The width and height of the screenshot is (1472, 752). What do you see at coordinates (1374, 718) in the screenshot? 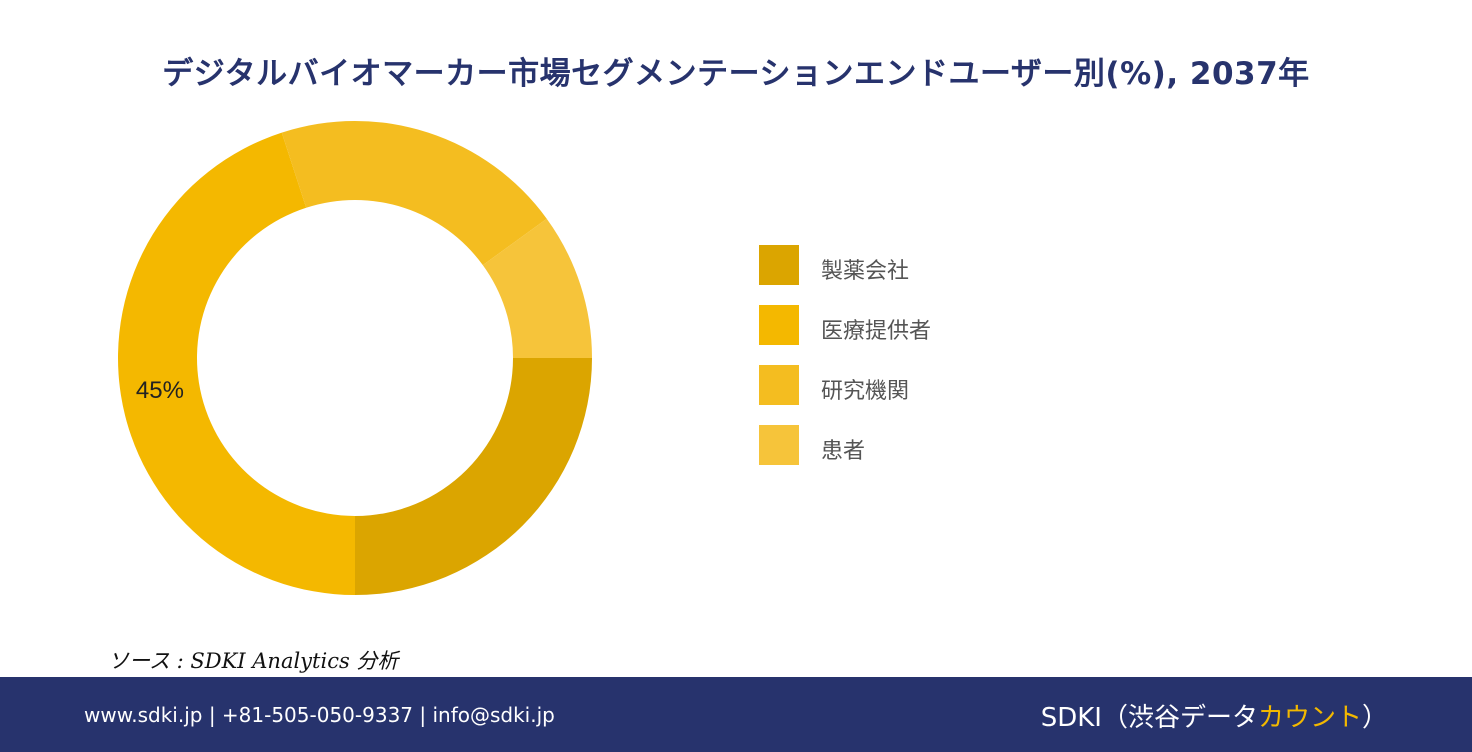
I see `brand-suffix: ）` at bounding box center [1374, 718].